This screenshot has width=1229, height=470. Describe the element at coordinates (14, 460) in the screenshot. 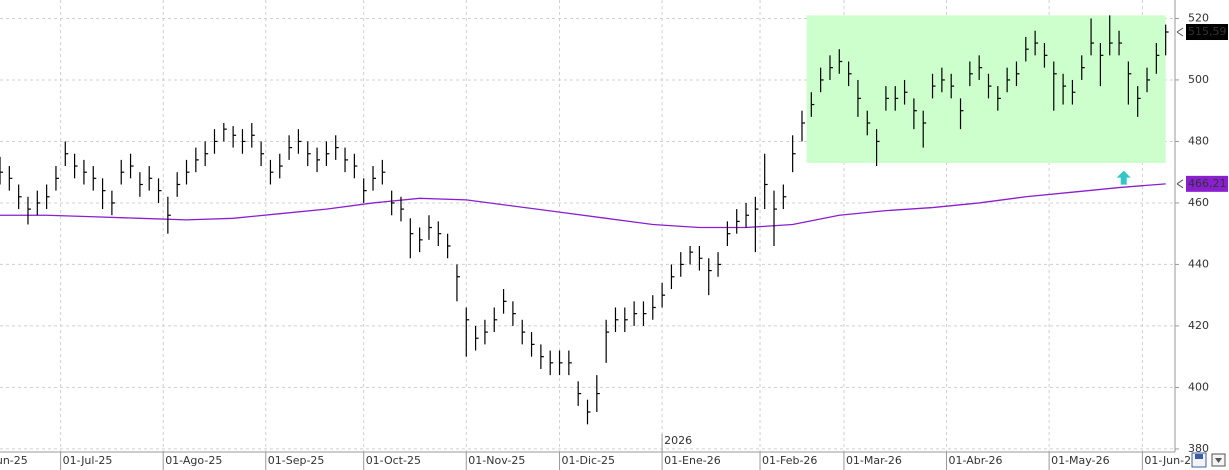

I see `x-tick-label: 01-Jun-25` at that location.